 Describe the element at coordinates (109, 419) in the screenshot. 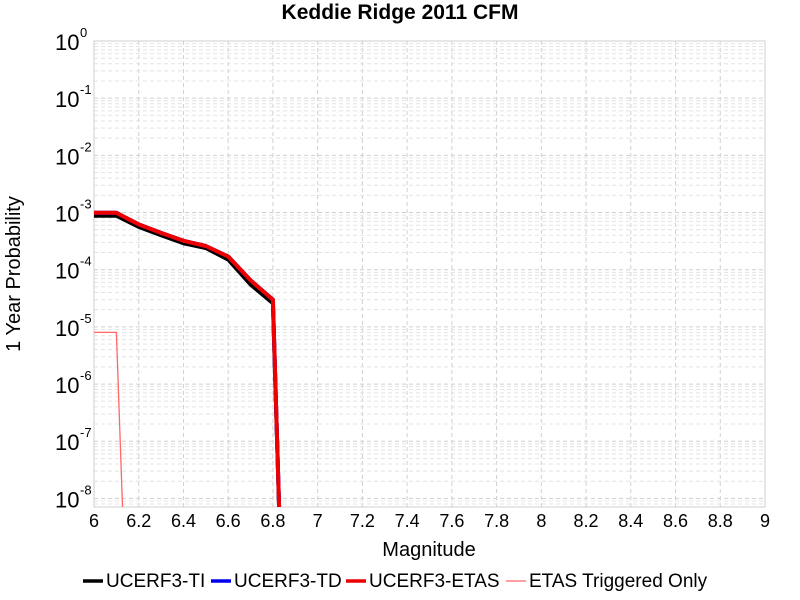

I see `series-line-etas-triggered-only` at that location.